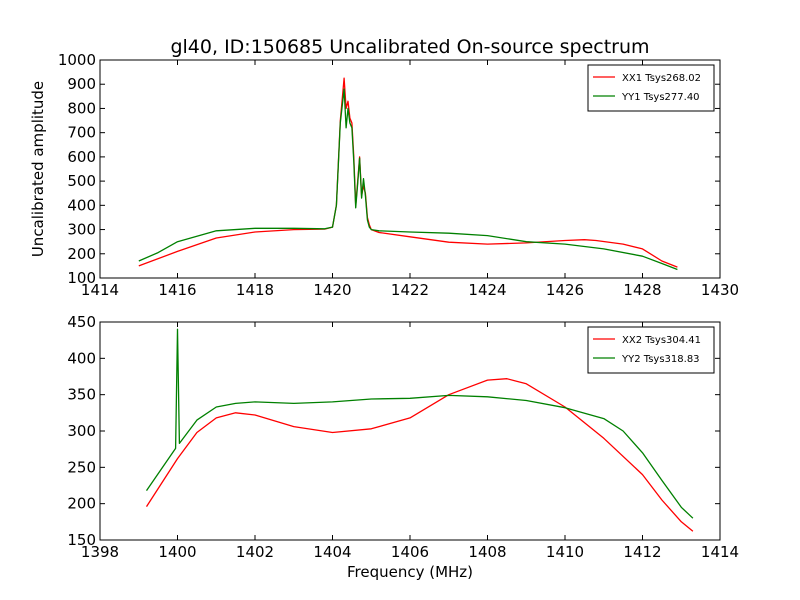 This screenshot has width=800, height=600. I want to click on legend: XX1 Tsys268.02 YY1 Tsys277.40, so click(651, 88).